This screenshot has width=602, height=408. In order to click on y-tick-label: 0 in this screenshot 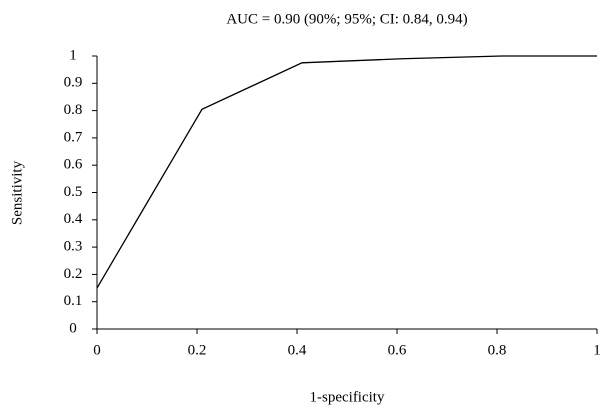, I will do `click(73, 328)`.